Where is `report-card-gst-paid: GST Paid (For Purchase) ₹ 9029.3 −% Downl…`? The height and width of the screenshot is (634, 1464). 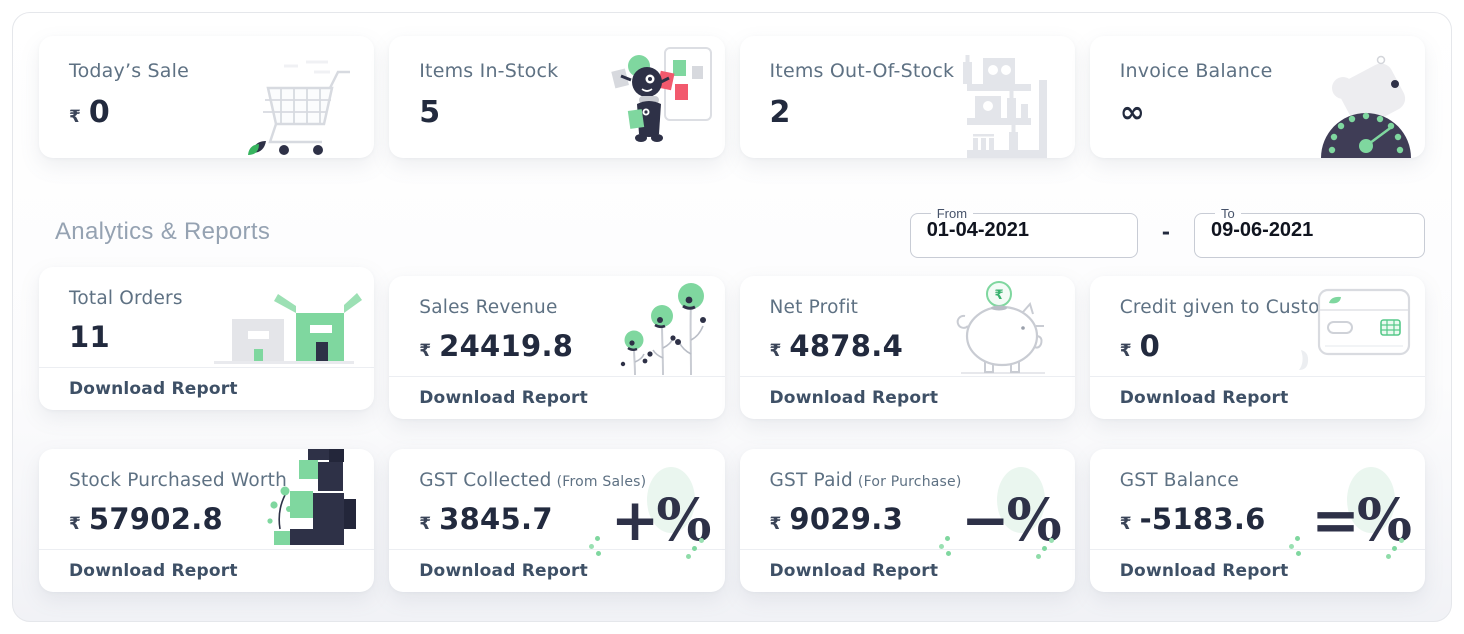
report-card-gst-paid: GST Paid (For Purchase) ₹ 9029.3 −% Downl… is located at coordinates (907, 520).